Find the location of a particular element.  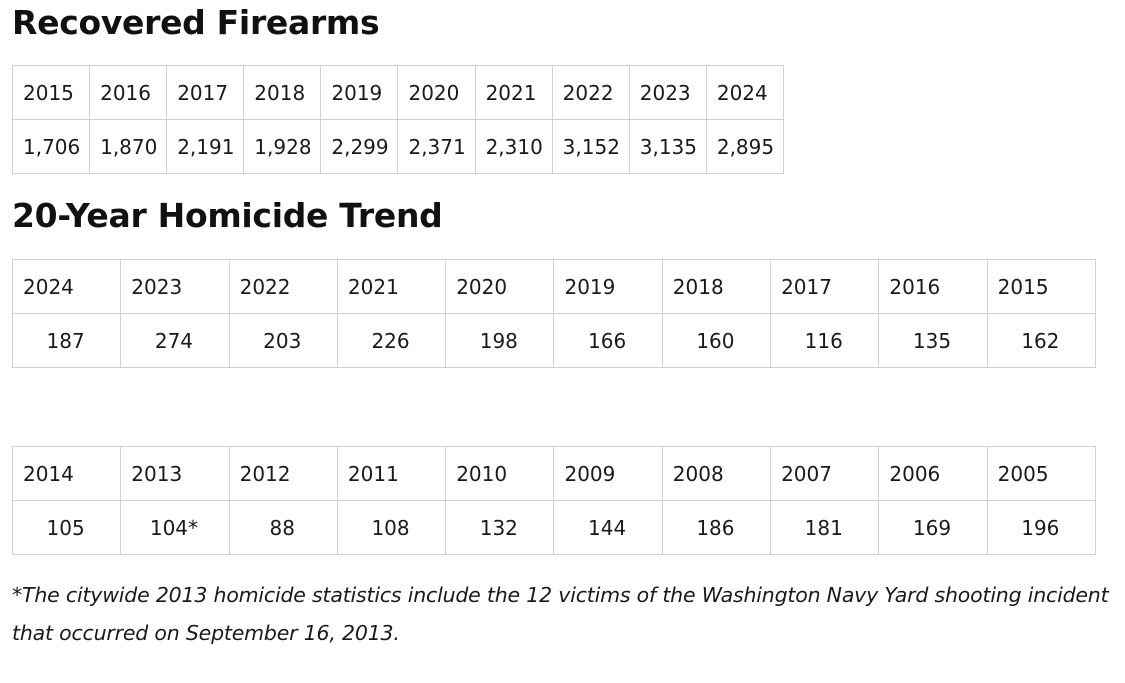

table-cell-count: 160 is located at coordinates (716, 340).